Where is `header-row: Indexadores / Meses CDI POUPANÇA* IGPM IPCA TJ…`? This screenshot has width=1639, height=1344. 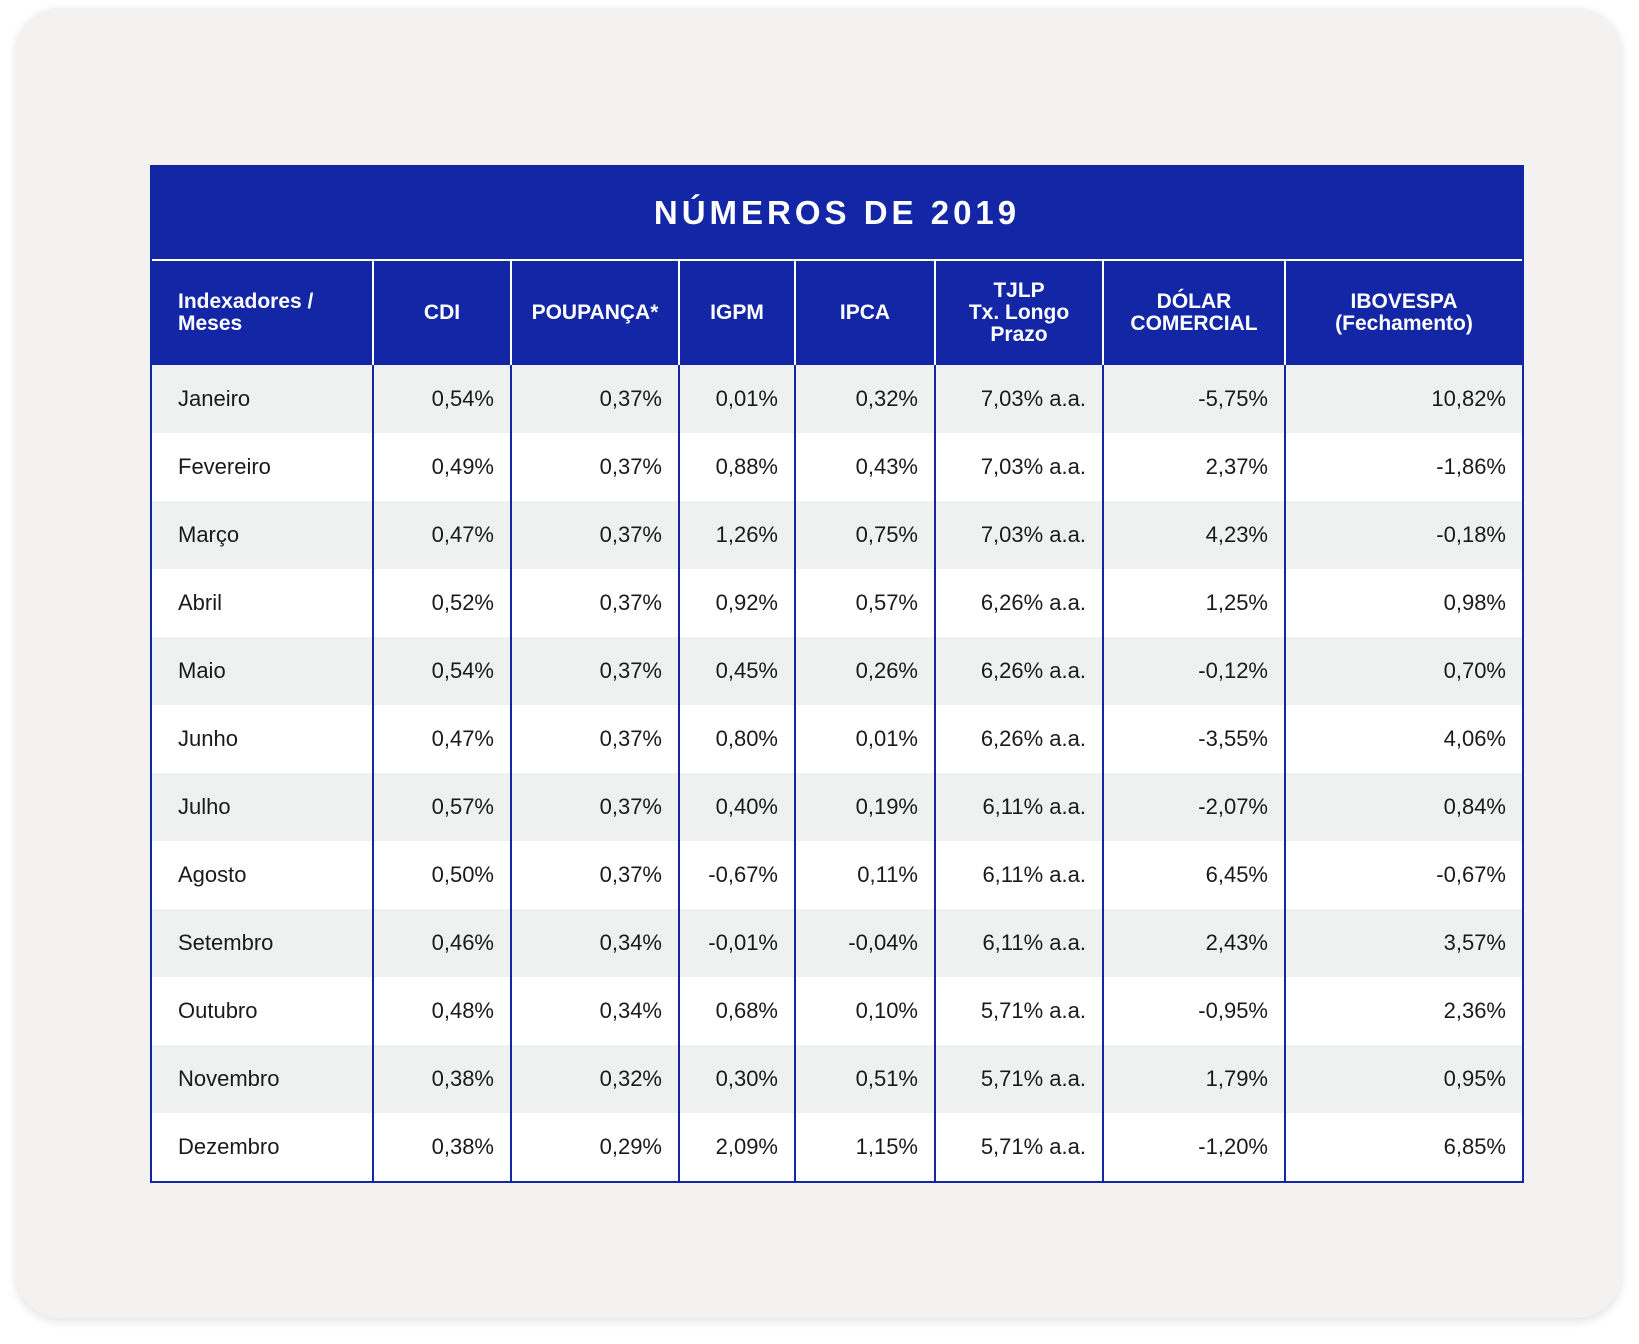 header-row: Indexadores / Meses CDI POUPANÇA* IGPM IPCA TJ… is located at coordinates (837, 312).